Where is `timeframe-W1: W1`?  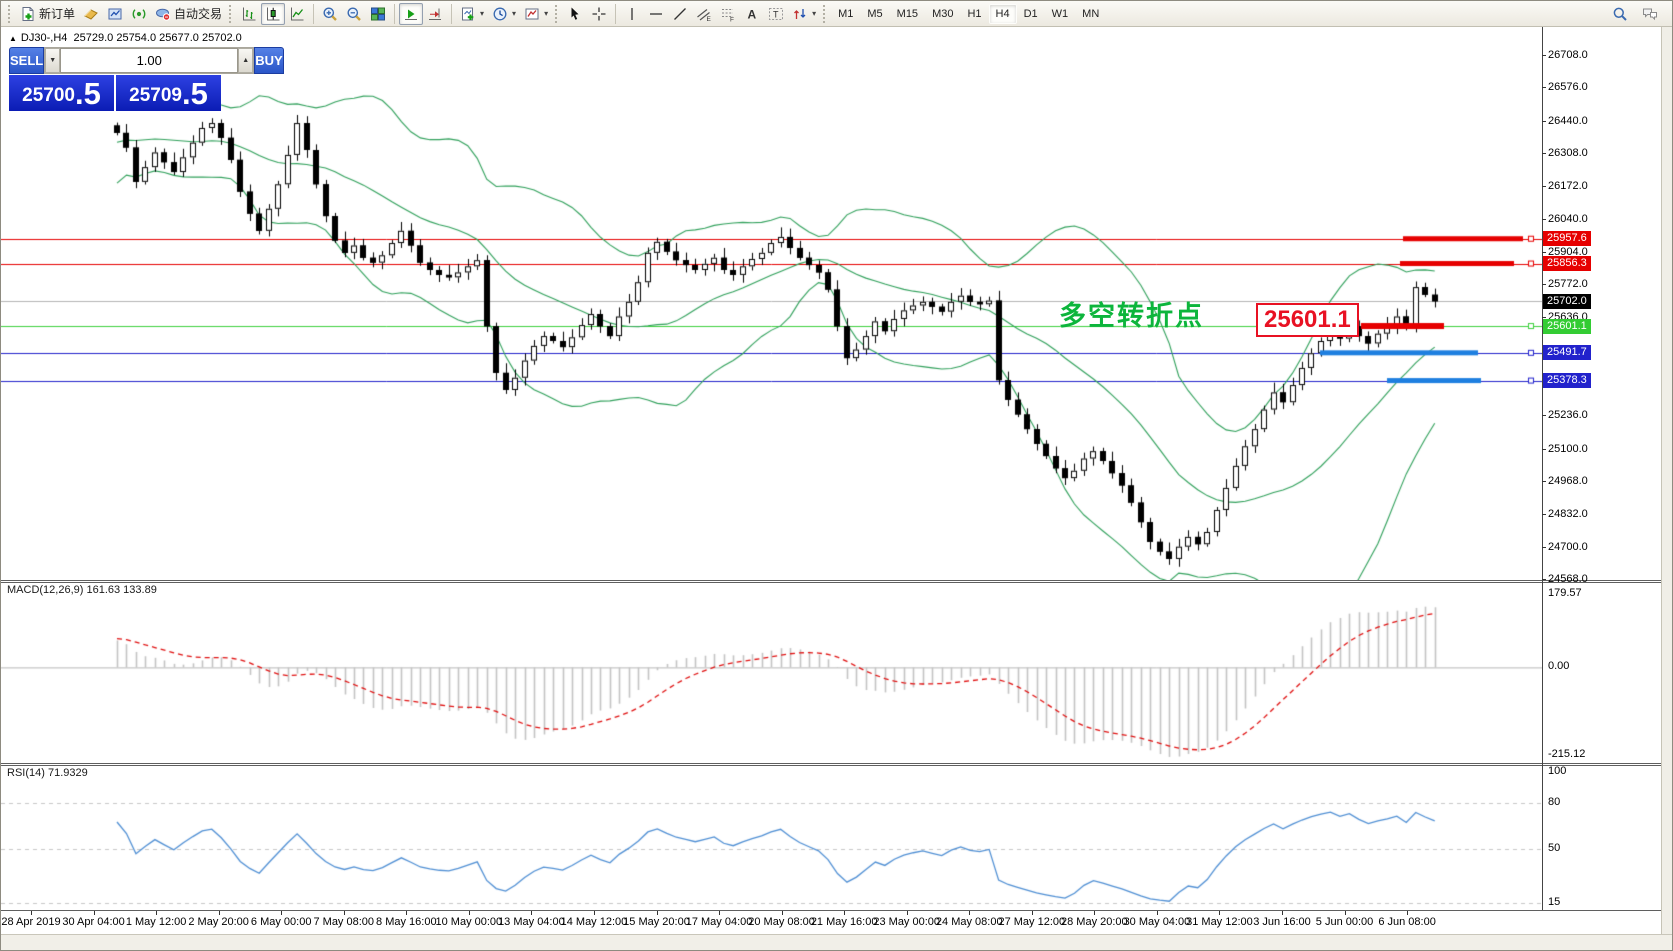
timeframe-W1: W1 is located at coordinates (1060, 13).